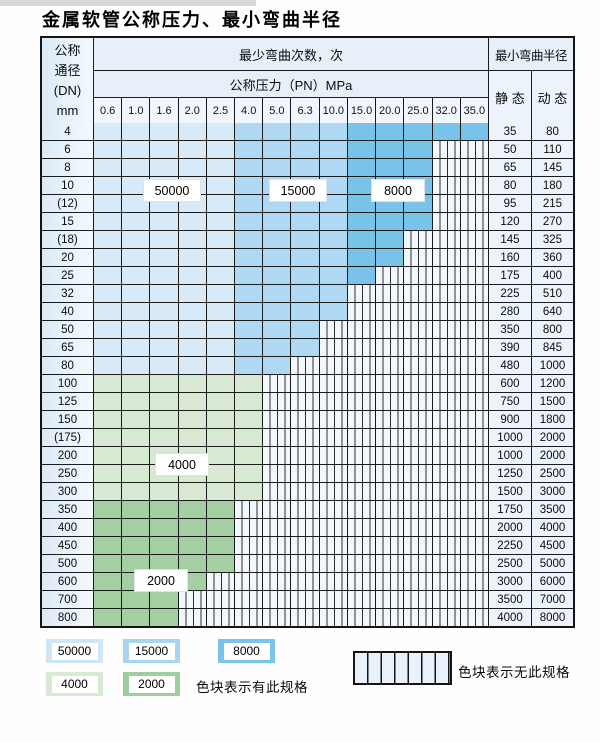 The image size is (600, 743). I want to click on pressure-tick: 32.0, so click(446, 110).